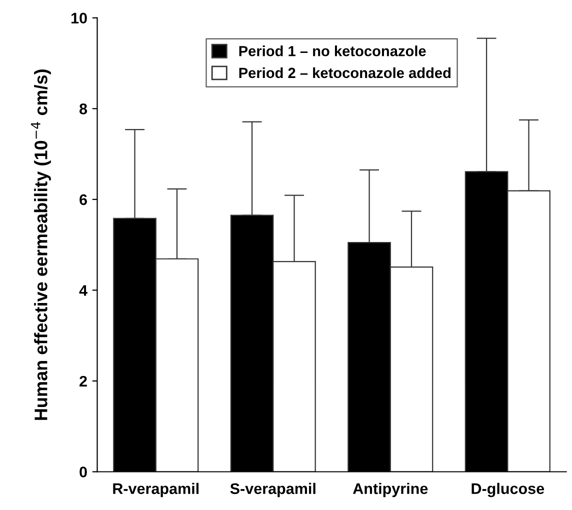  I want to click on y-tick-label: 4, so click(83, 290).